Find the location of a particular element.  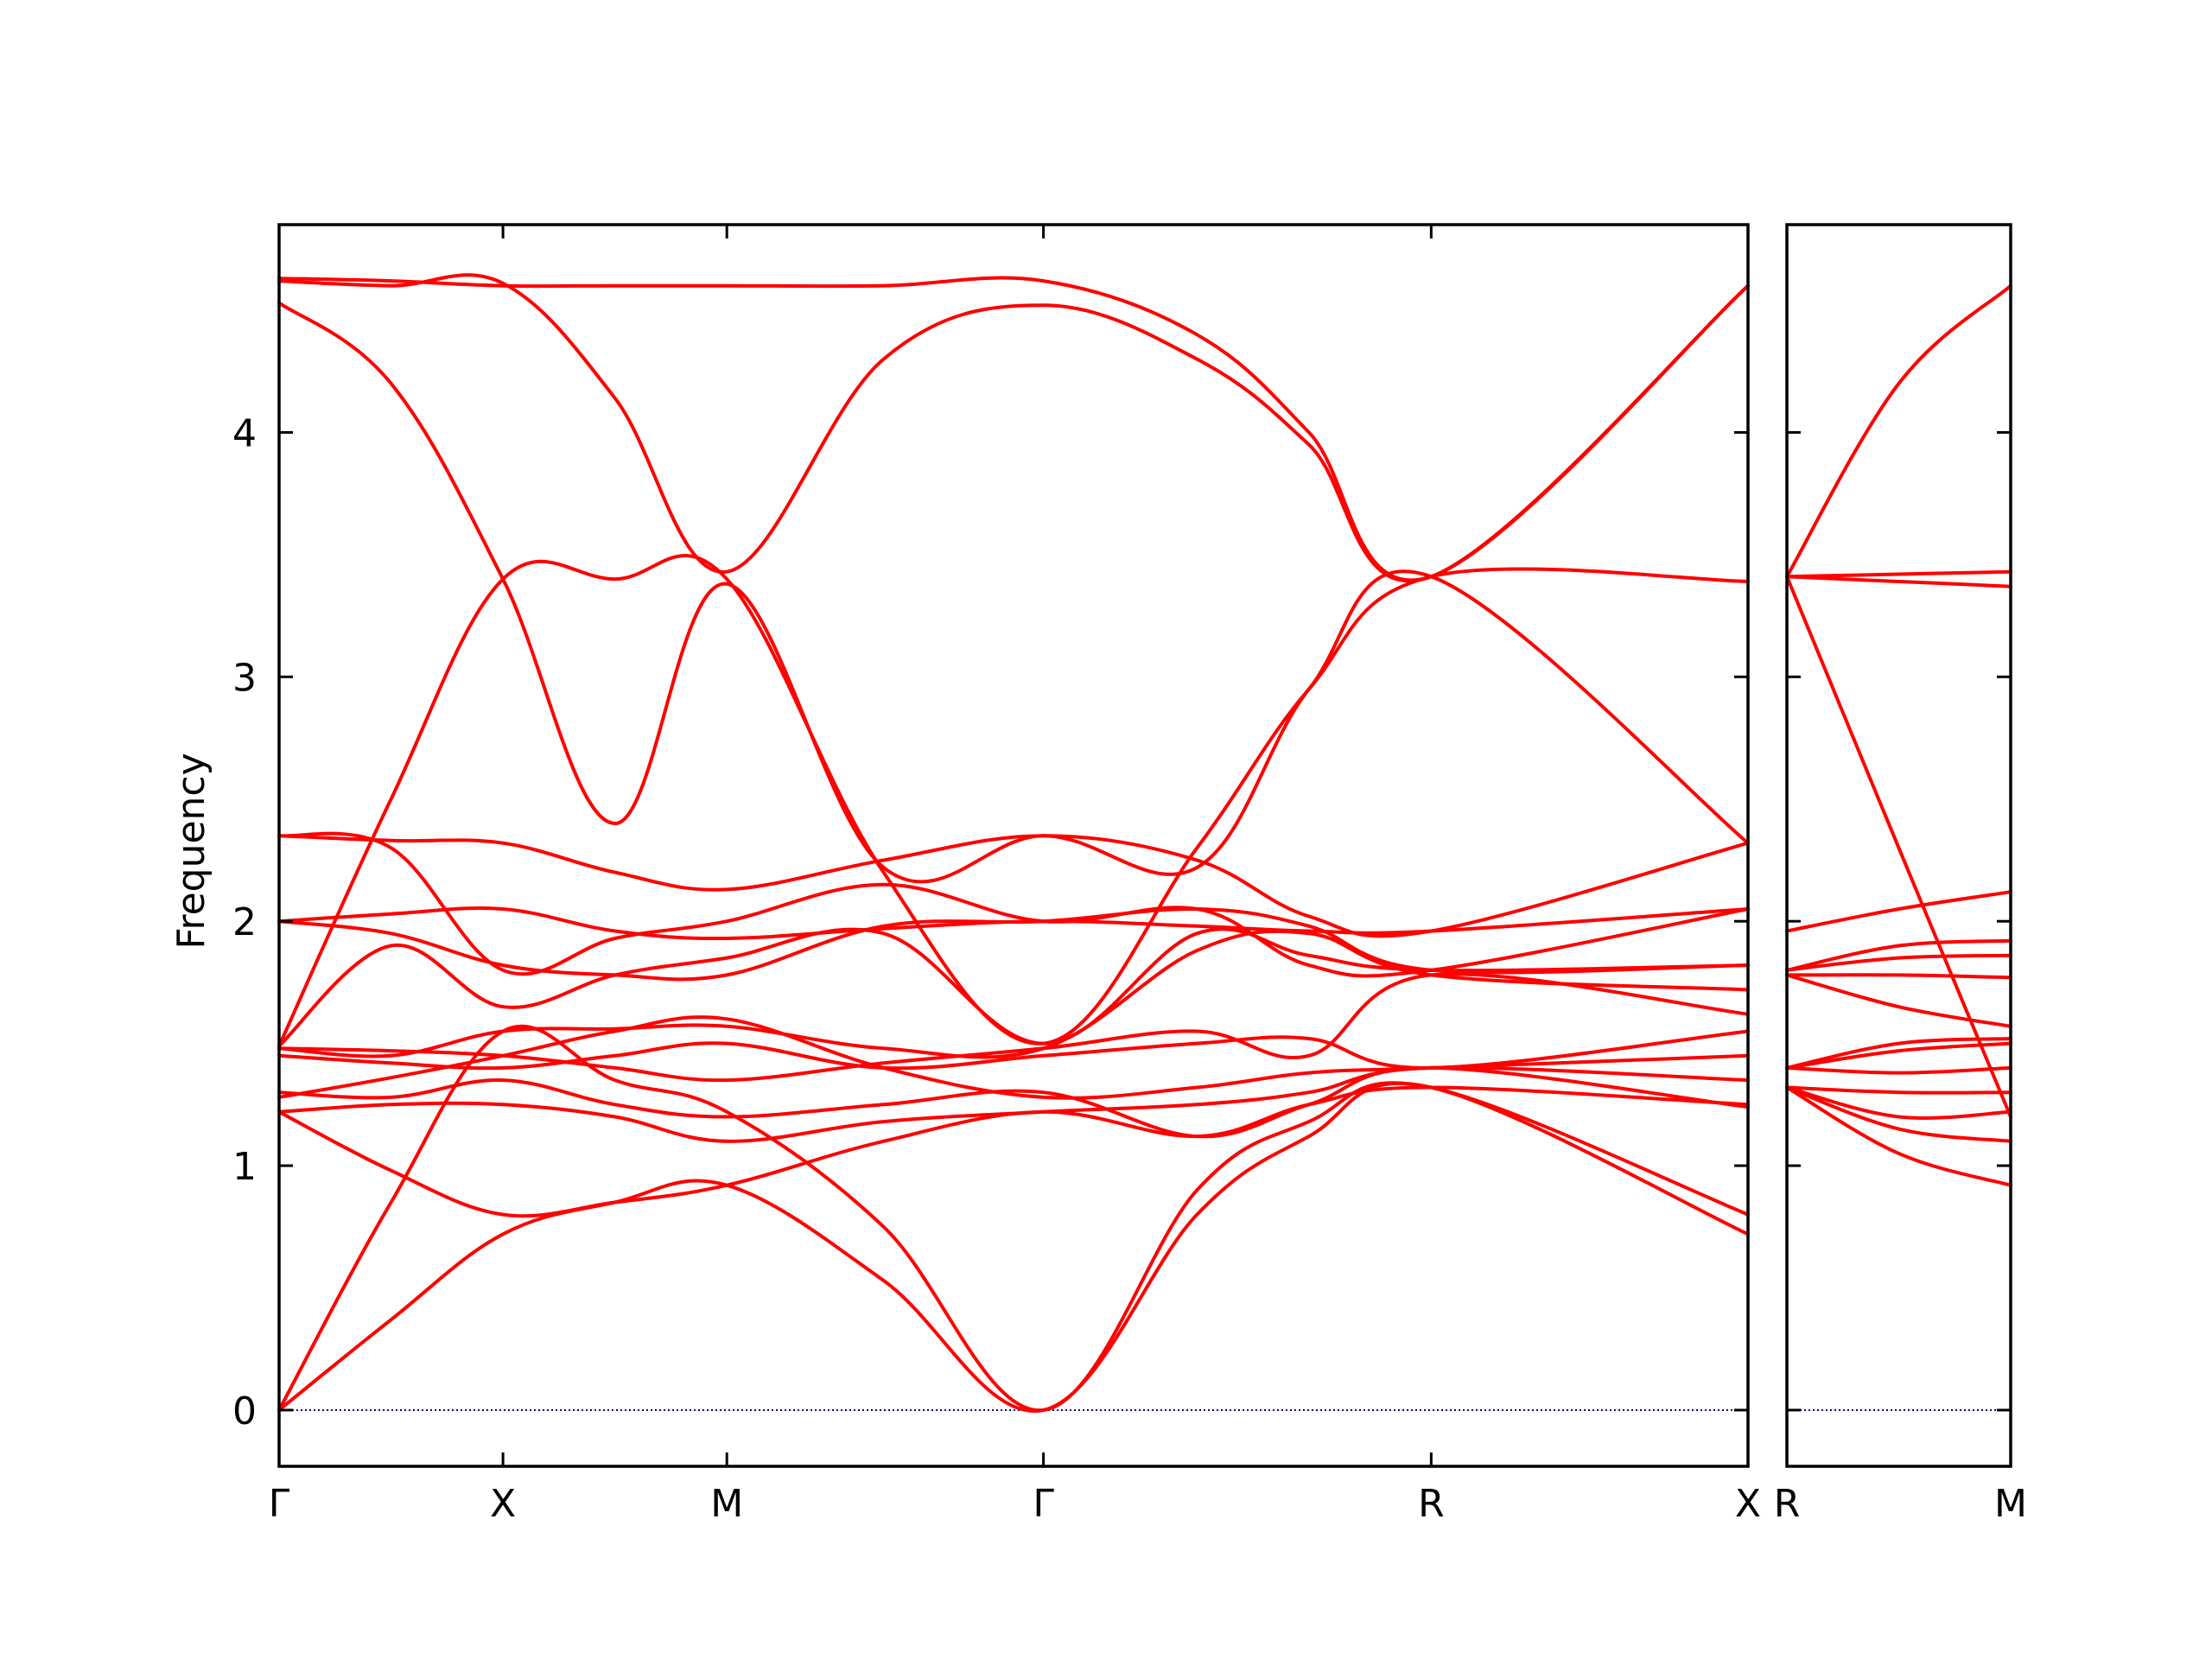

y-tick-label: 0 is located at coordinates (244, 1411).